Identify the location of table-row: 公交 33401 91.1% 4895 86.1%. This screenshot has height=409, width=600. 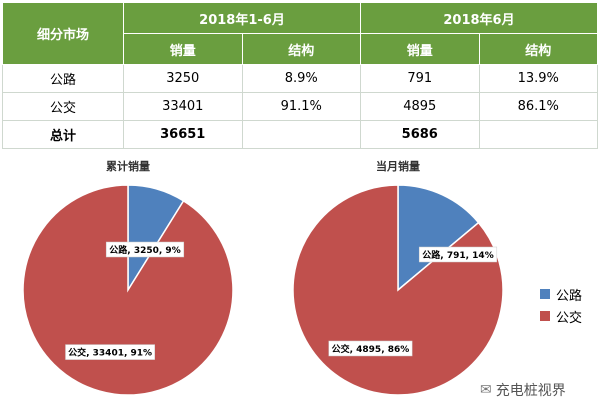
(300, 106).